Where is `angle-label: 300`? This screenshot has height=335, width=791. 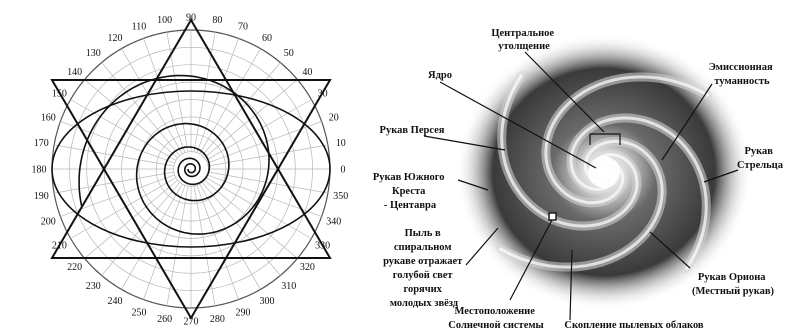 angle-label: 300 is located at coordinates (267, 301).